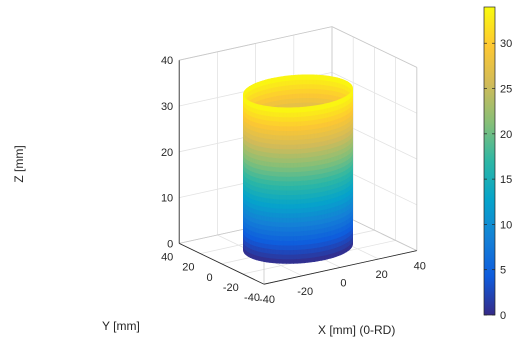 This screenshot has height=347, width=516. Describe the element at coordinates (167, 107) in the screenshot. I see `z-tick-label: 30` at that location.